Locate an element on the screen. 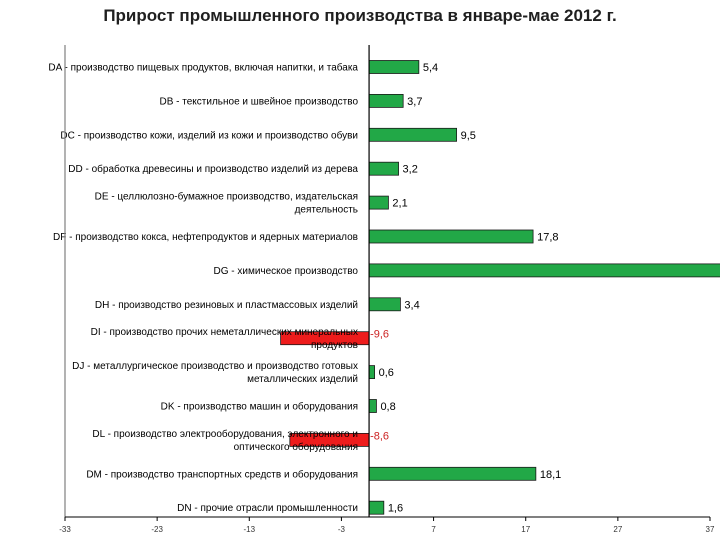 This screenshot has height=540, width=720. data-label: 5,4 is located at coordinates (430, 68).